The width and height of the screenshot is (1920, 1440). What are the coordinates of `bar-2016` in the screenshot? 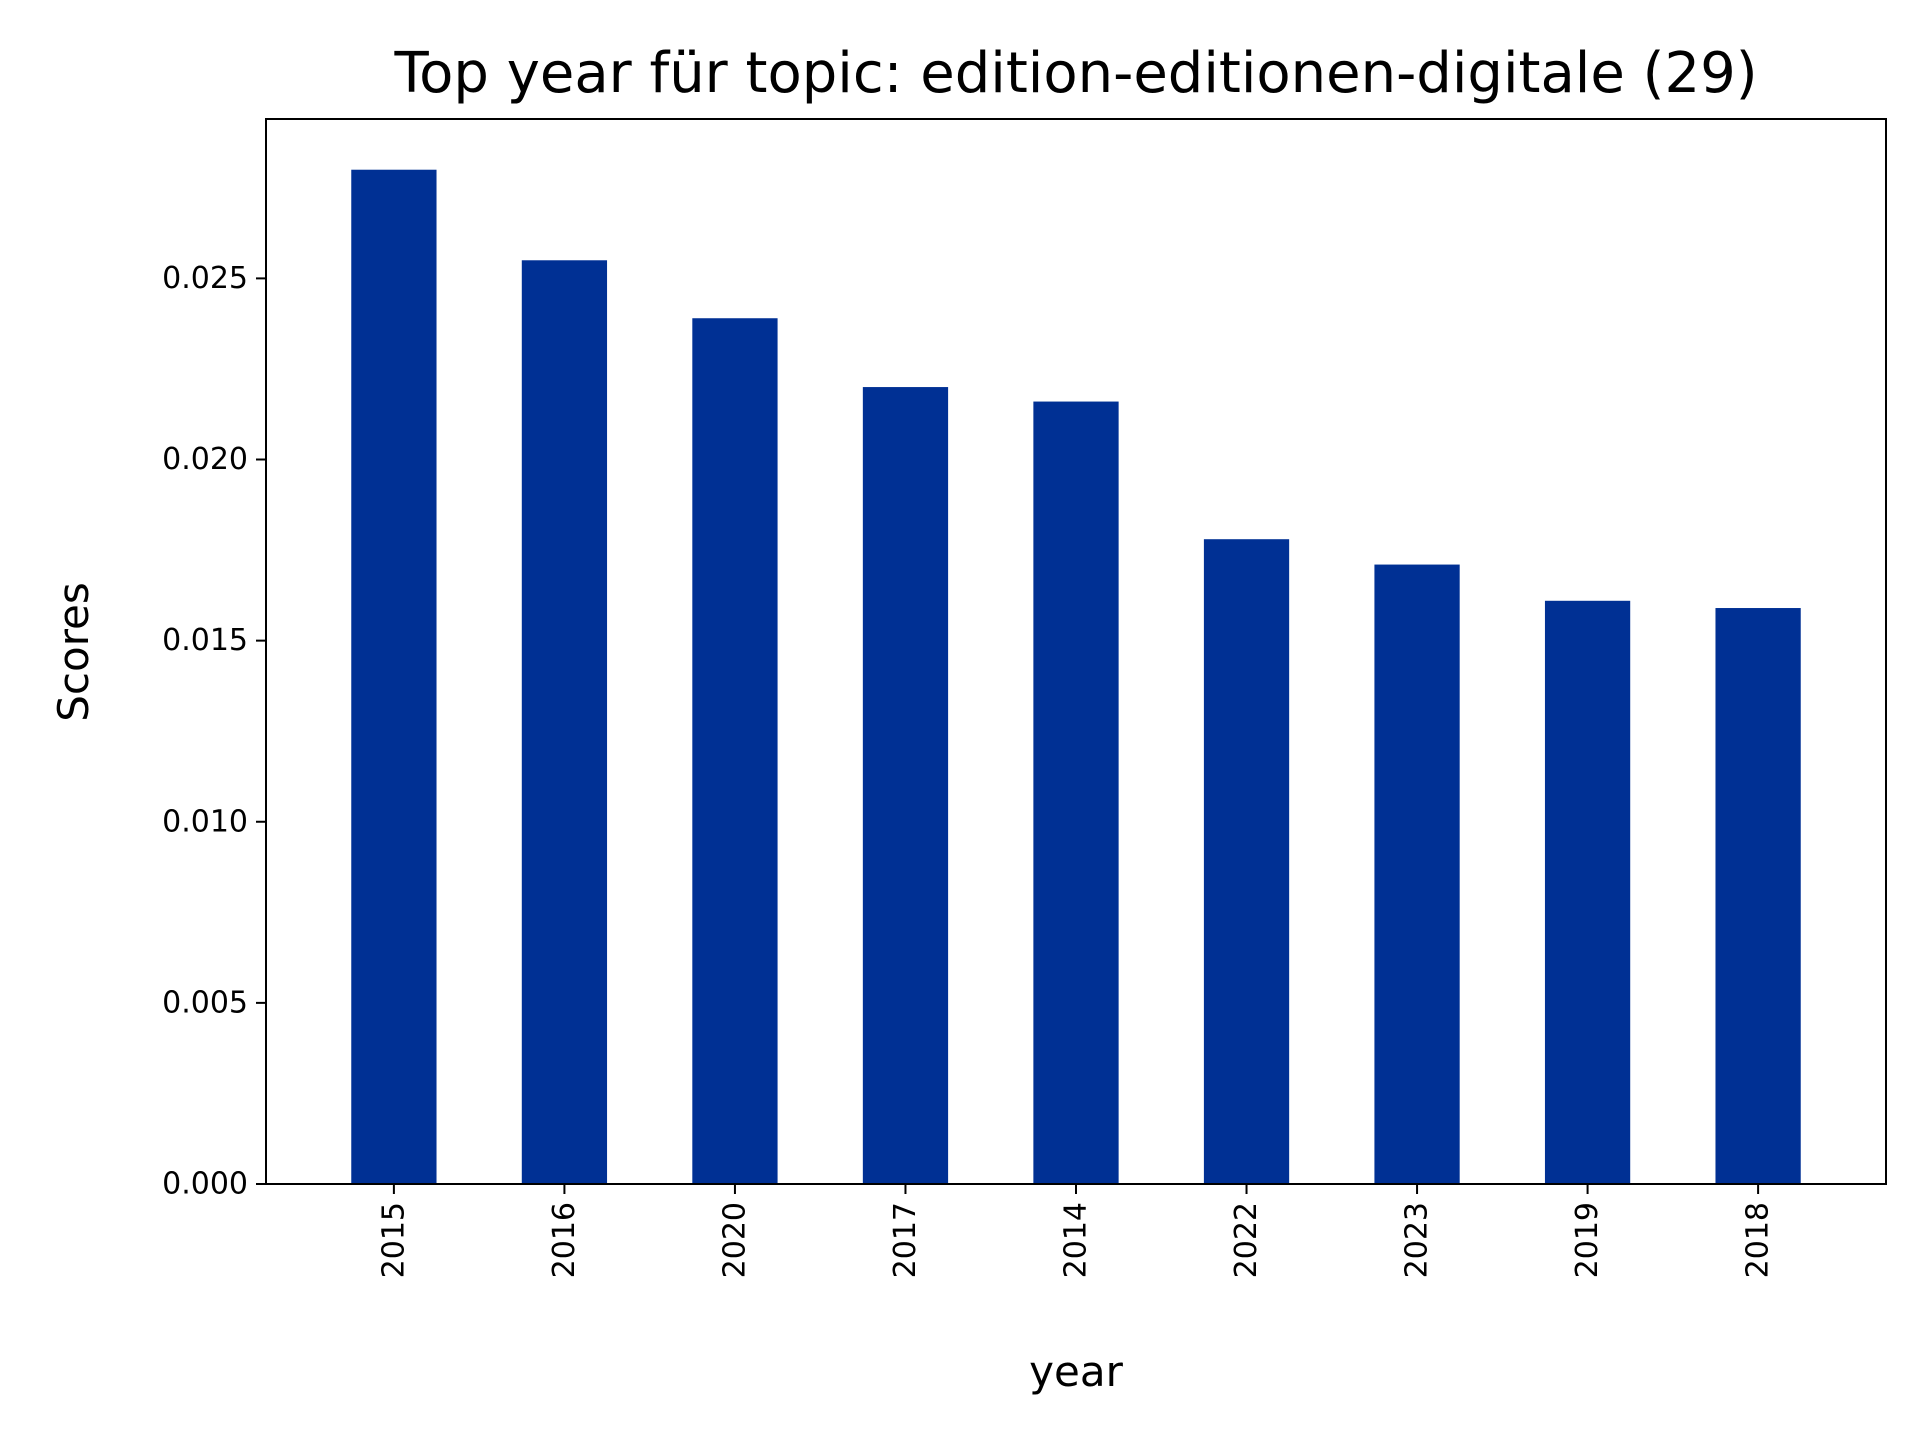 It's located at (564, 722).